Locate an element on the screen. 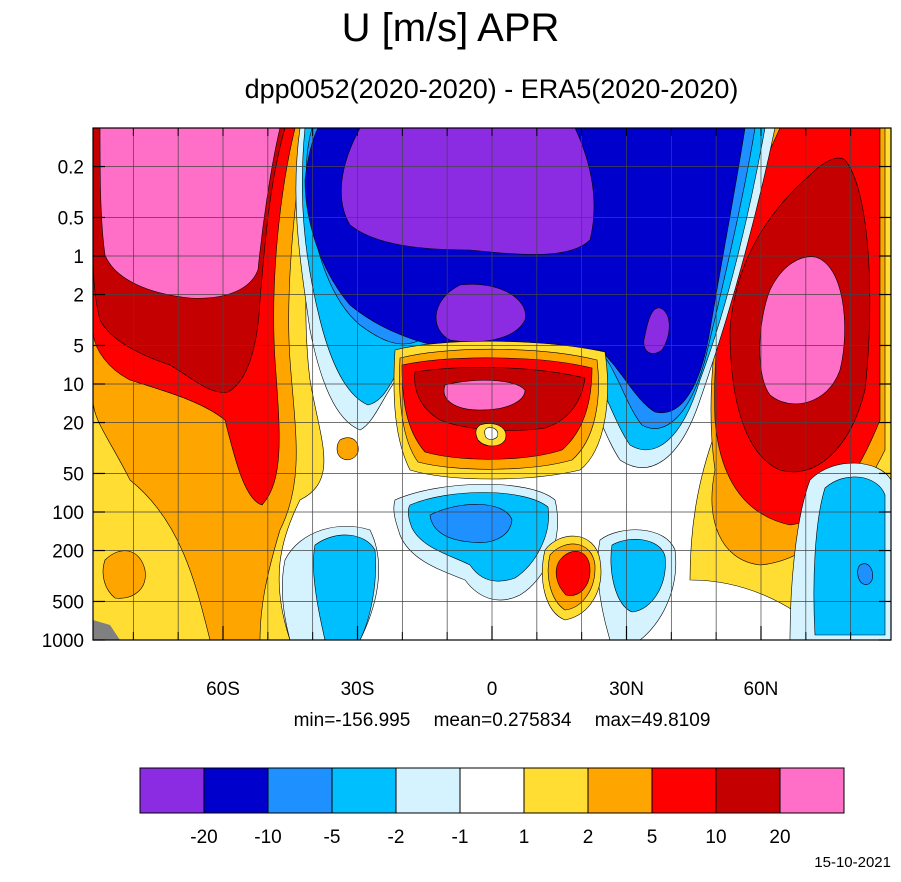  colorbar-label: 10 is located at coordinates (715, 837).